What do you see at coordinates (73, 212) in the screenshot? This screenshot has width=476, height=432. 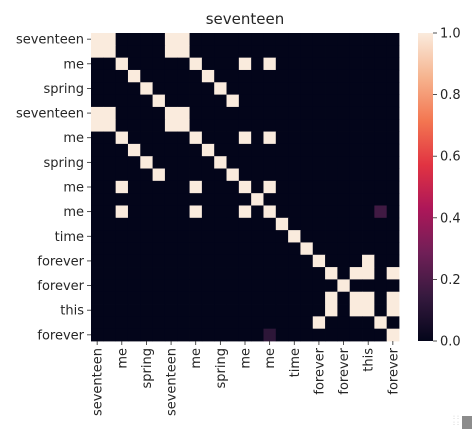 I see `y-tick-label: me` at bounding box center [73, 212].